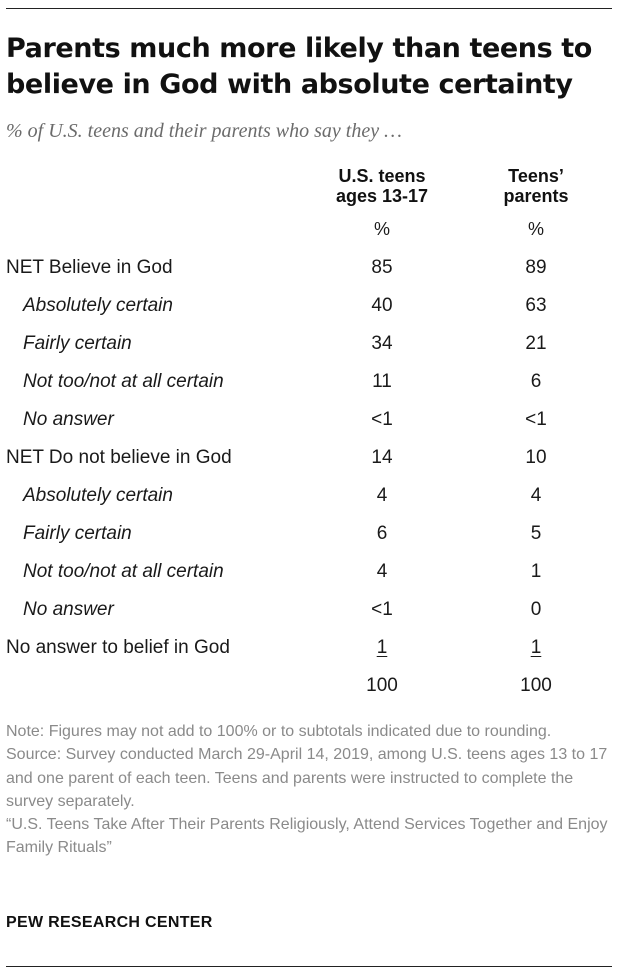 The height and width of the screenshot is (976, 620). What do you see at coordinates (310, 457) in the screenshot?
I see `table-row: NET Do not believe in God 14 10` at bounding box center [310, 457].